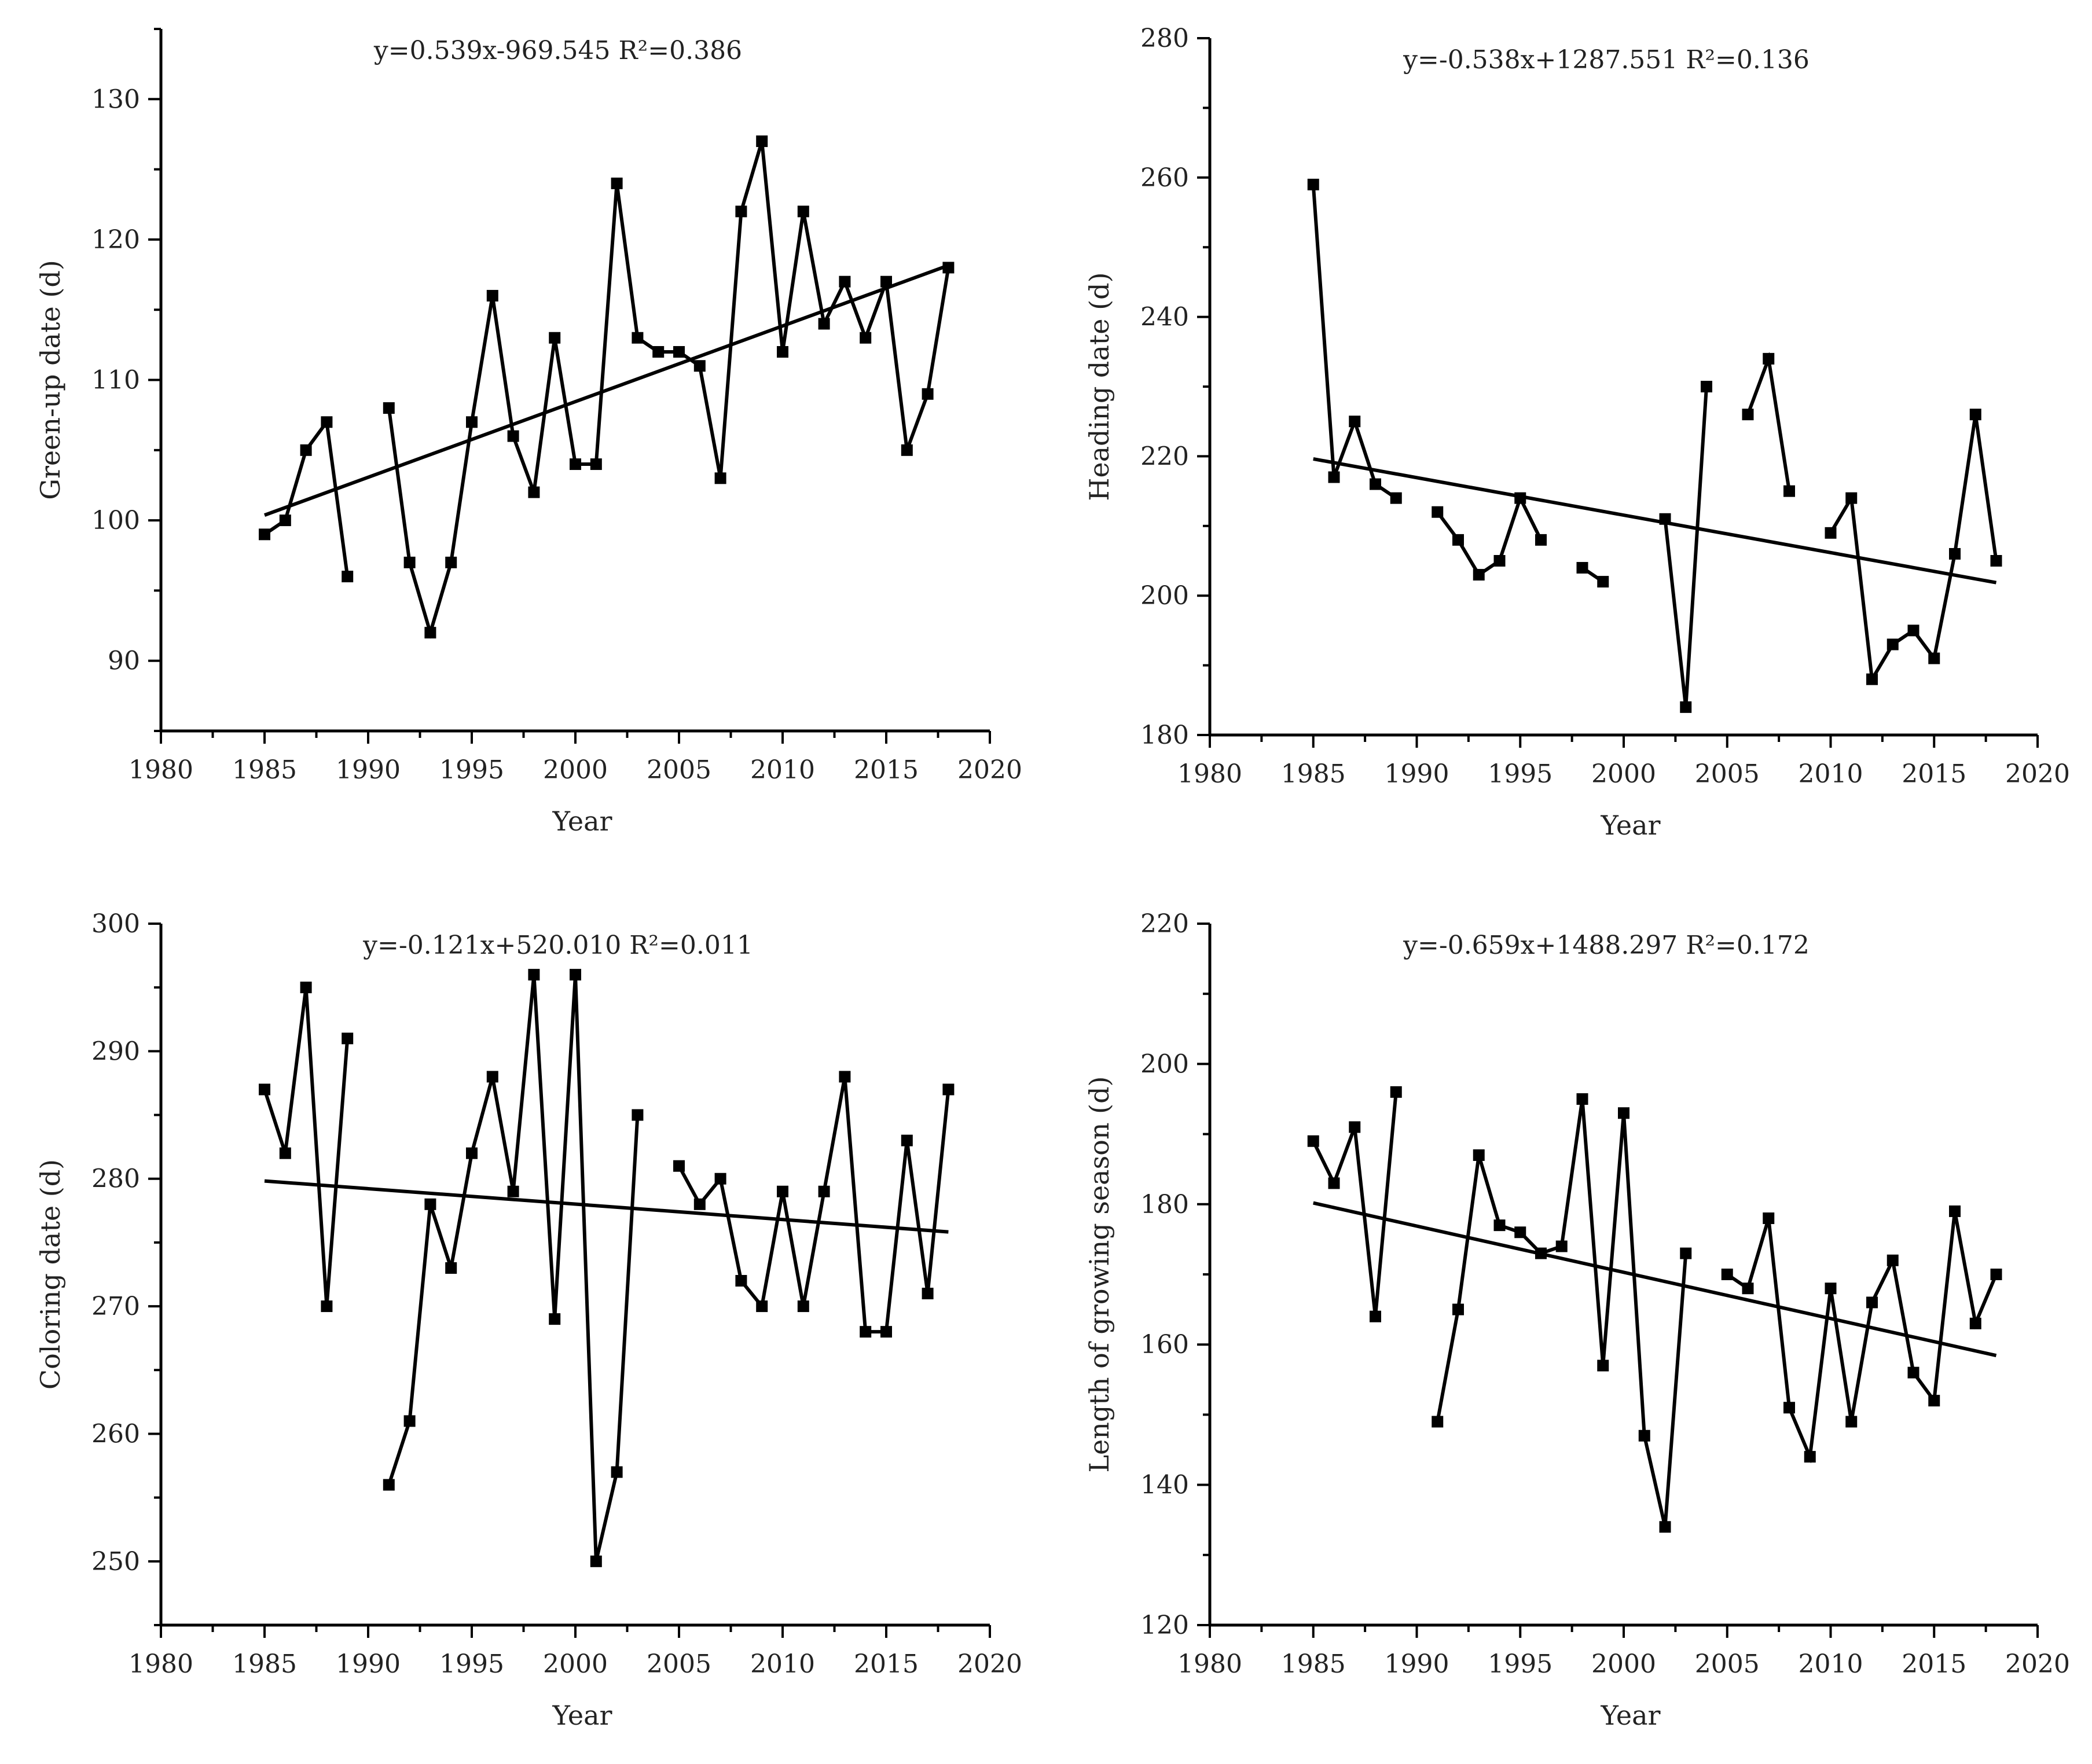  Describe the element at coordinates (1164, 1064) in the screenshot. I see `y-tick-label: 200` at that location.